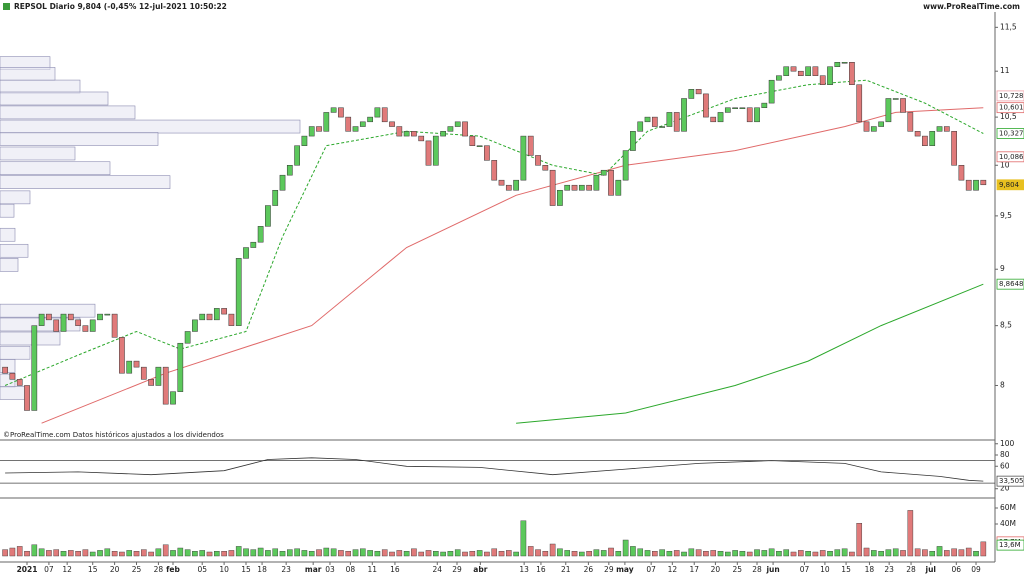 This screenshot has height=576, width=1024. What do you see at coordinates (313, 569) in the screenshot?
I see `x-tick-label: mar` at bounding box center [313, 569].